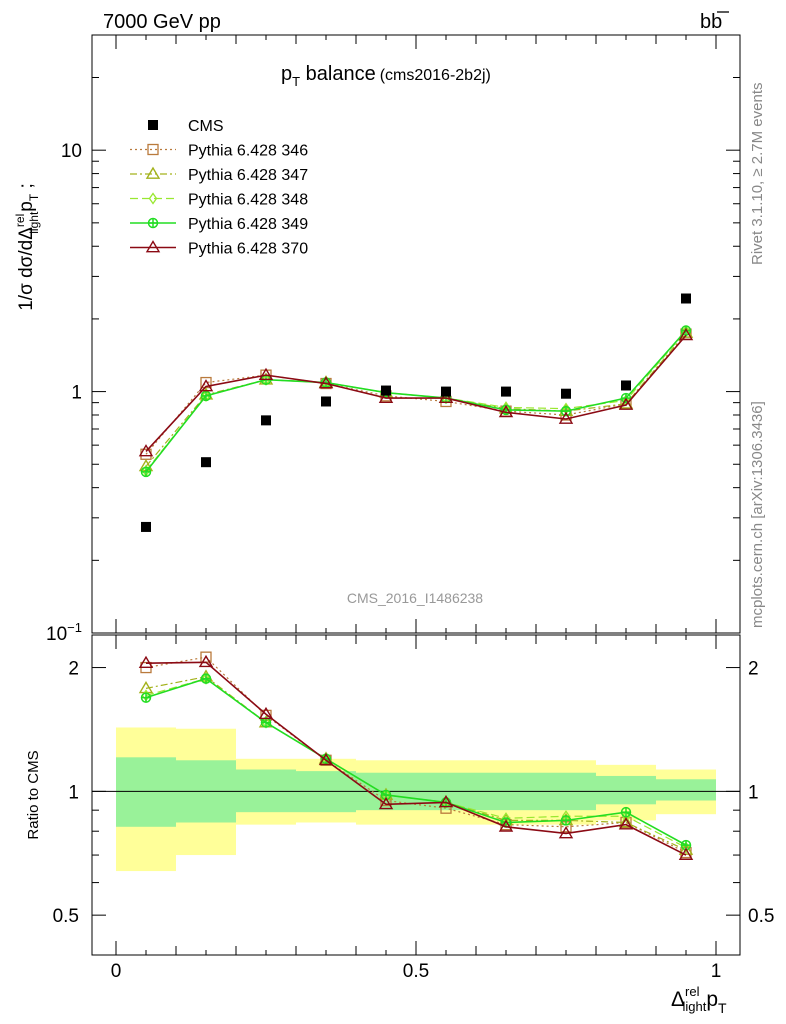 This screenshot has width=786, height=1024. What do you see at coordinates (74, 627) in the screenshot?
I see `main-ytick-label-exp-2: −1` at bounding box center [74, 627].